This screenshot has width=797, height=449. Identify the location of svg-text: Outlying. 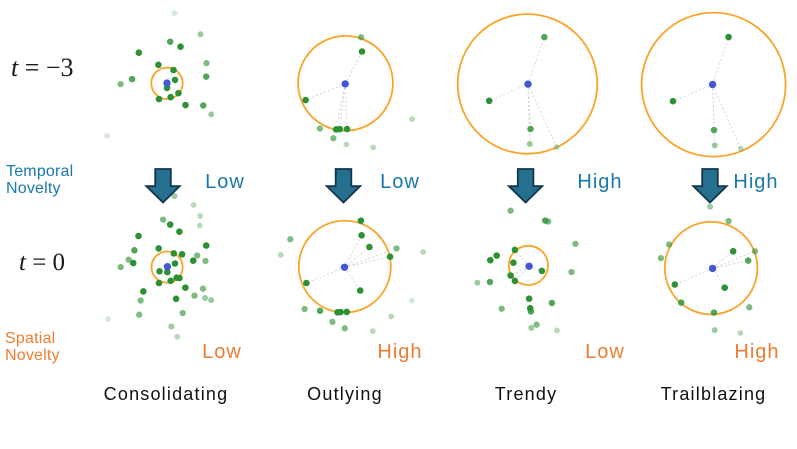
(345, 394).